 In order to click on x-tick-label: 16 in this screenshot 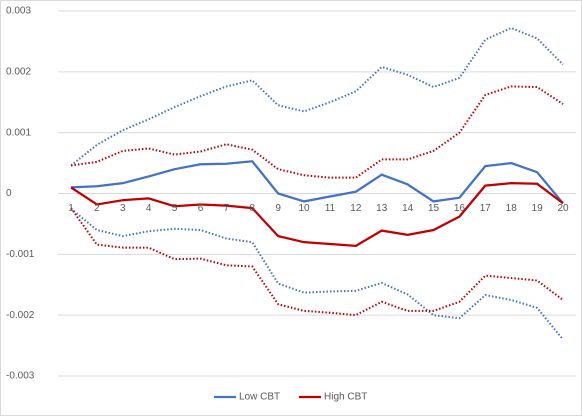, I will do `click(460, 208)`.